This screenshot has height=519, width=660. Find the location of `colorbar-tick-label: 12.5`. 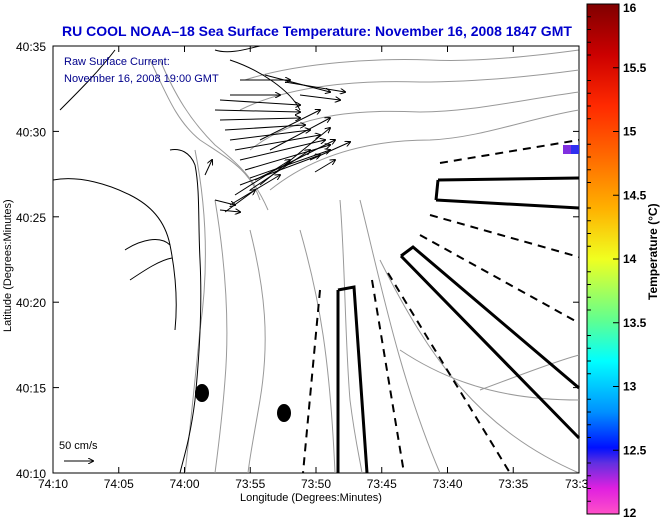

colorbar-tick-label: 12.5 is located at coordinates (635, 450).